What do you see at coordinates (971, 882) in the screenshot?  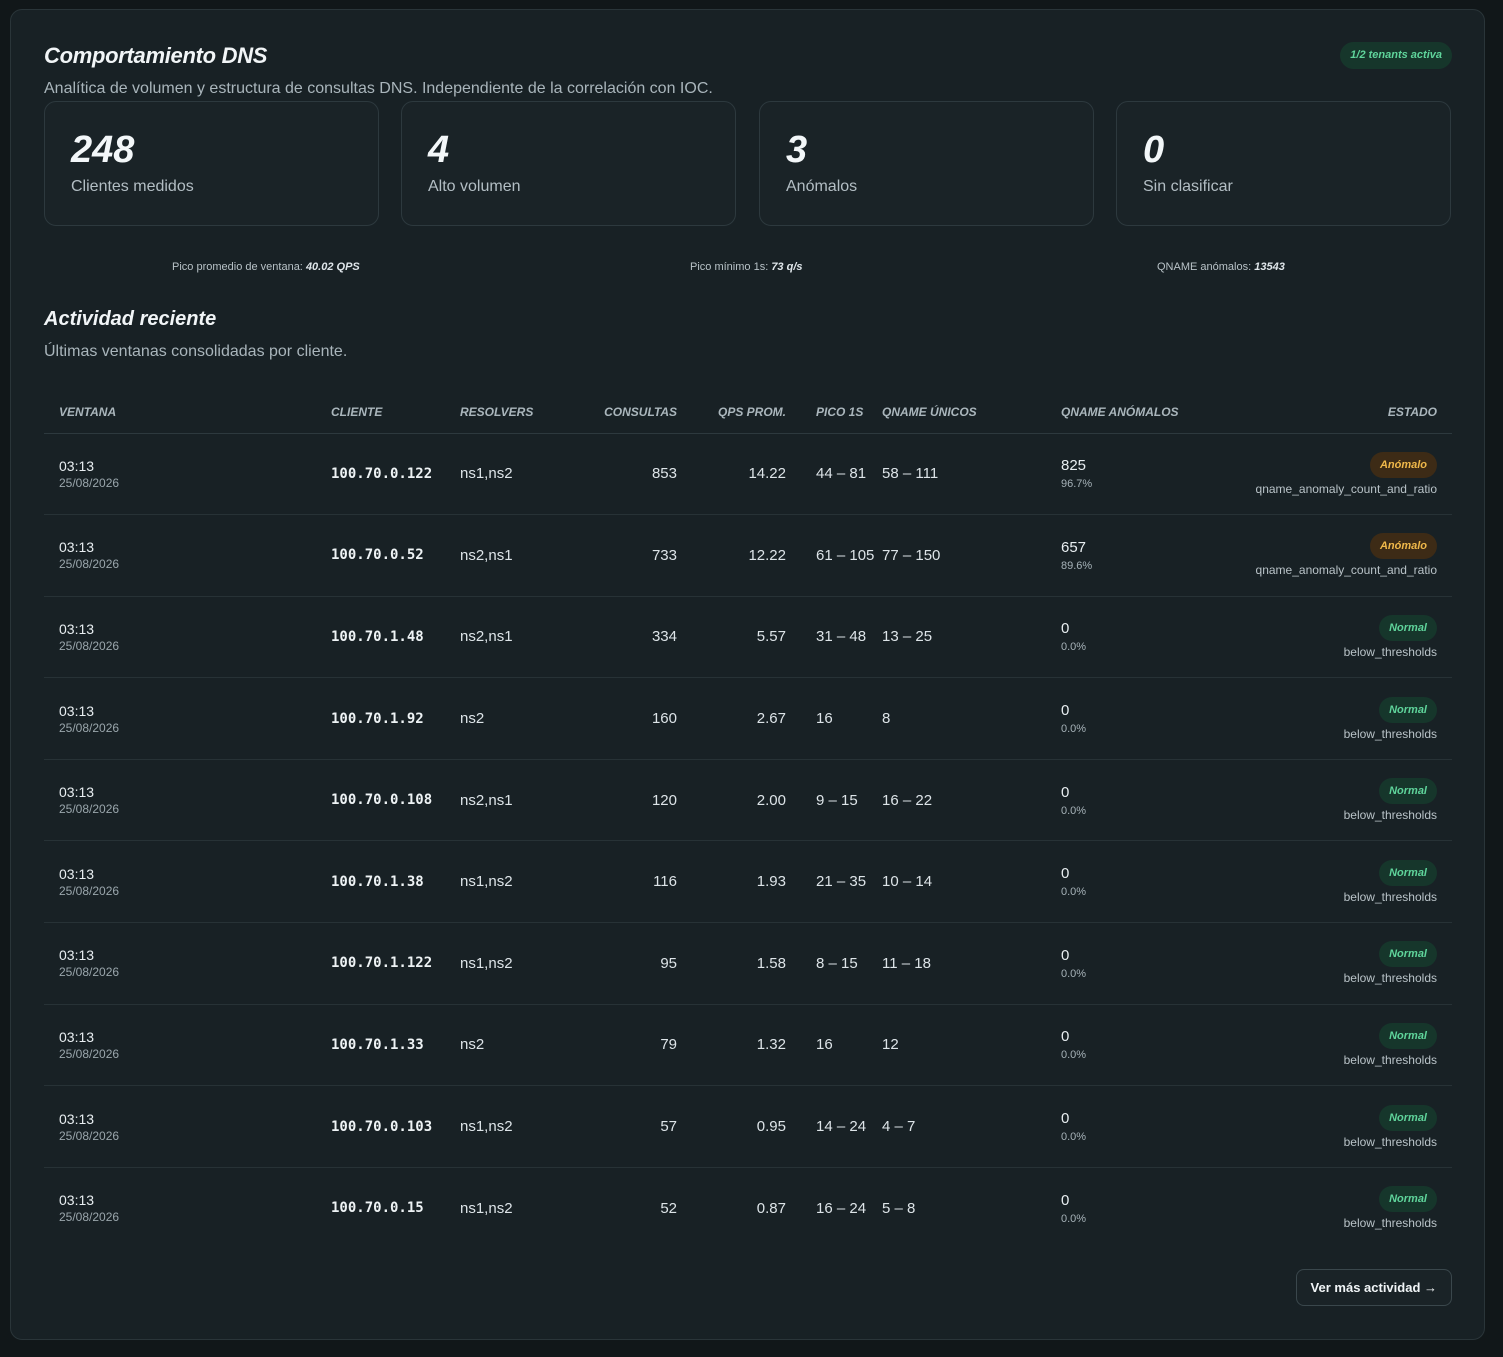 I see `cell-unique-qname: 10 – 14` at bounding box center [971, 882].